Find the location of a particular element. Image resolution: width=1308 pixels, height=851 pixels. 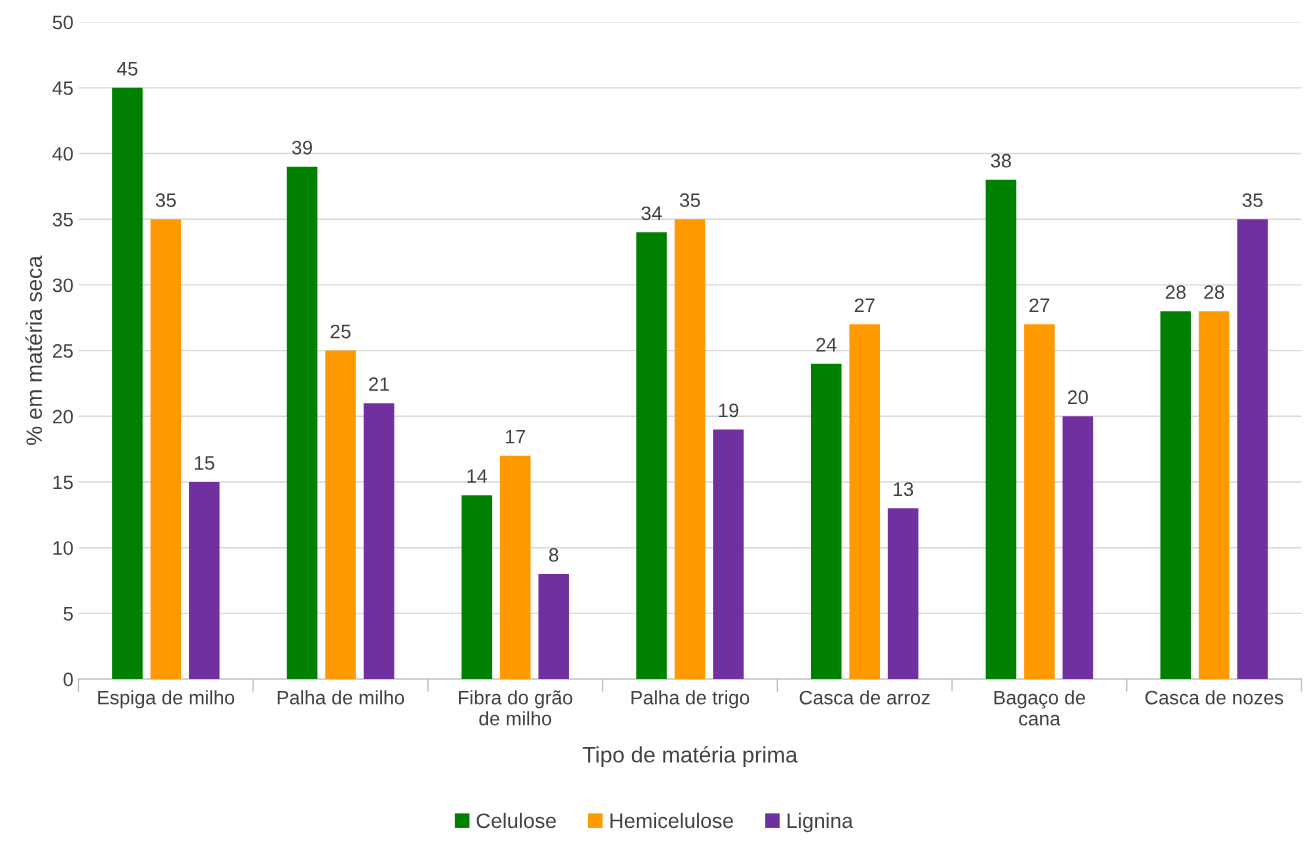

data-label: 39 is located at coordinates (302, 147).